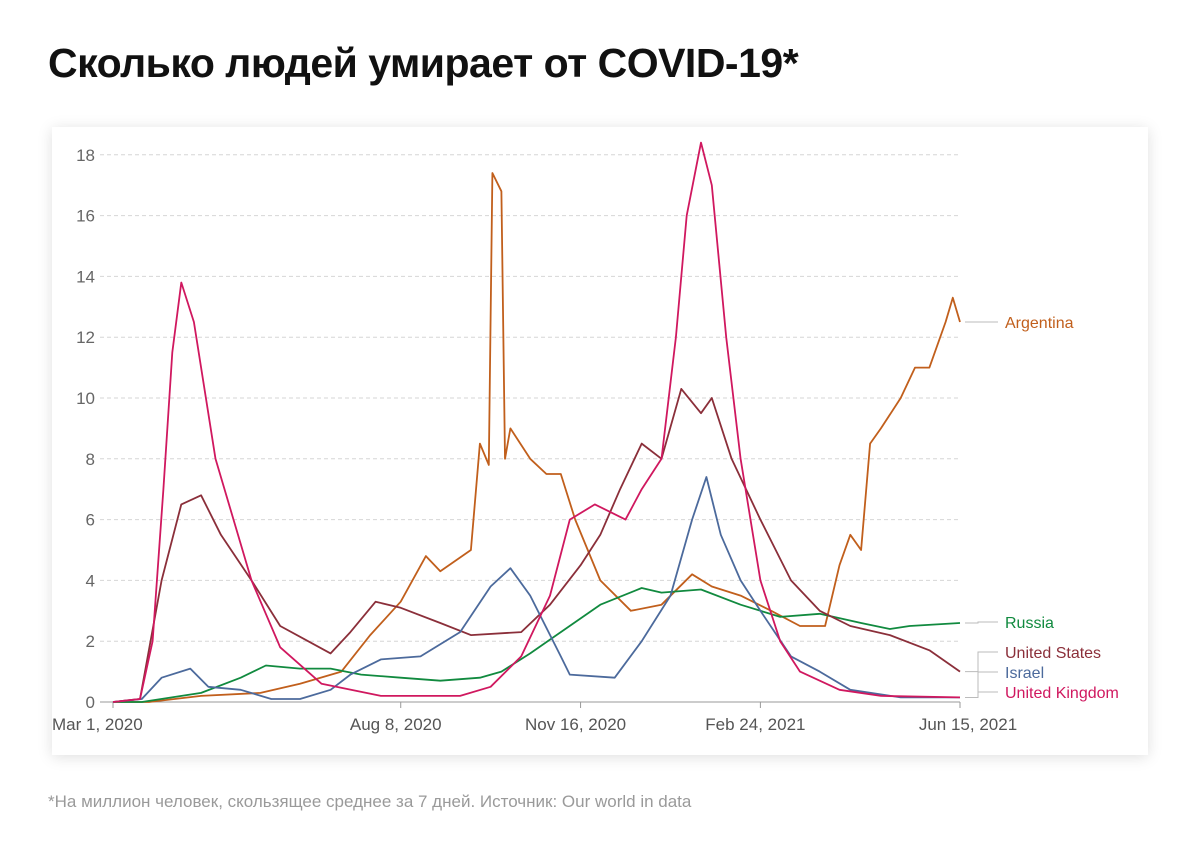 The width and height of the screenshot is (1200, 853). I want to click on legend-label: United States, so click(1053, 653).